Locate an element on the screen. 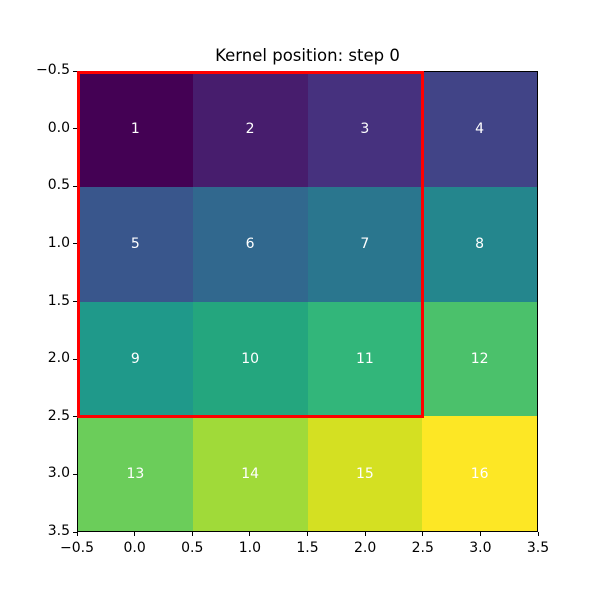 Image resolution: width=600 pixels, height=600 pixels. heatmap-cell: 15 is located at coordinates (365, 473).